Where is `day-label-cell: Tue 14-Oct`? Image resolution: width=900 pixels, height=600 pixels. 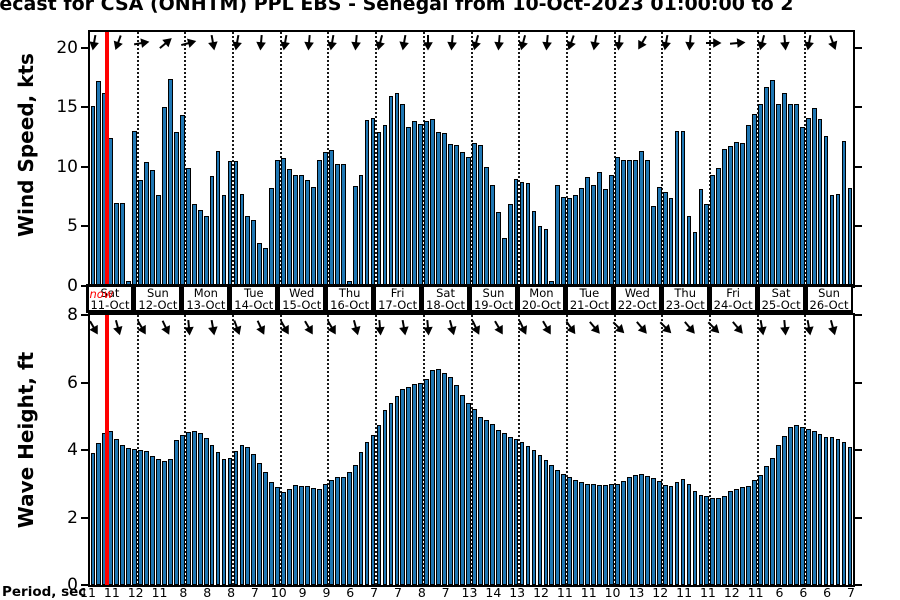
day-label-cell: Tue 14-Oct is located at coordinates (254, 298).